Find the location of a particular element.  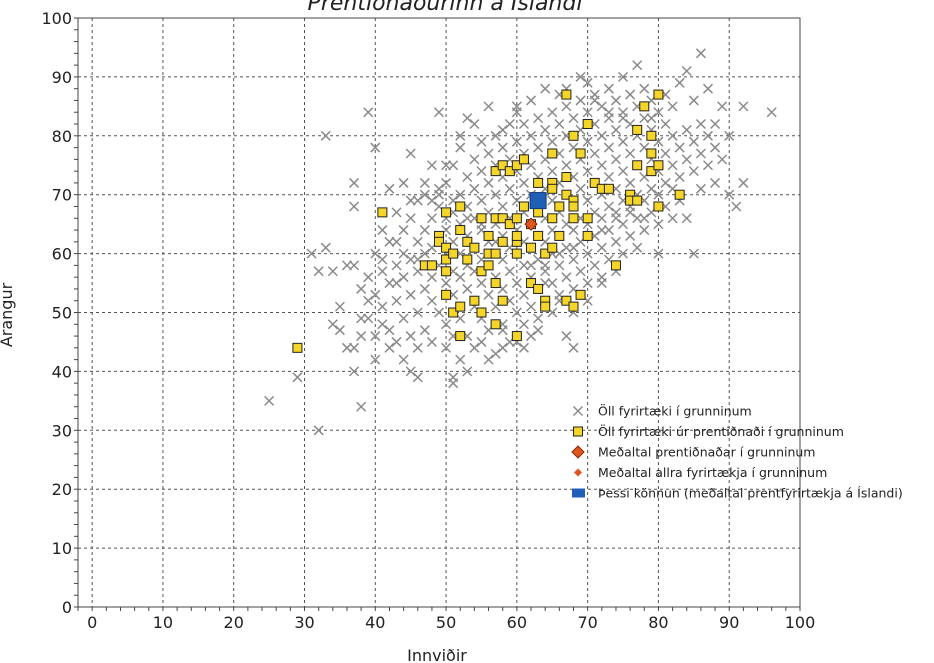

x-tick-label: 90 is located at coordinates (729, 622).